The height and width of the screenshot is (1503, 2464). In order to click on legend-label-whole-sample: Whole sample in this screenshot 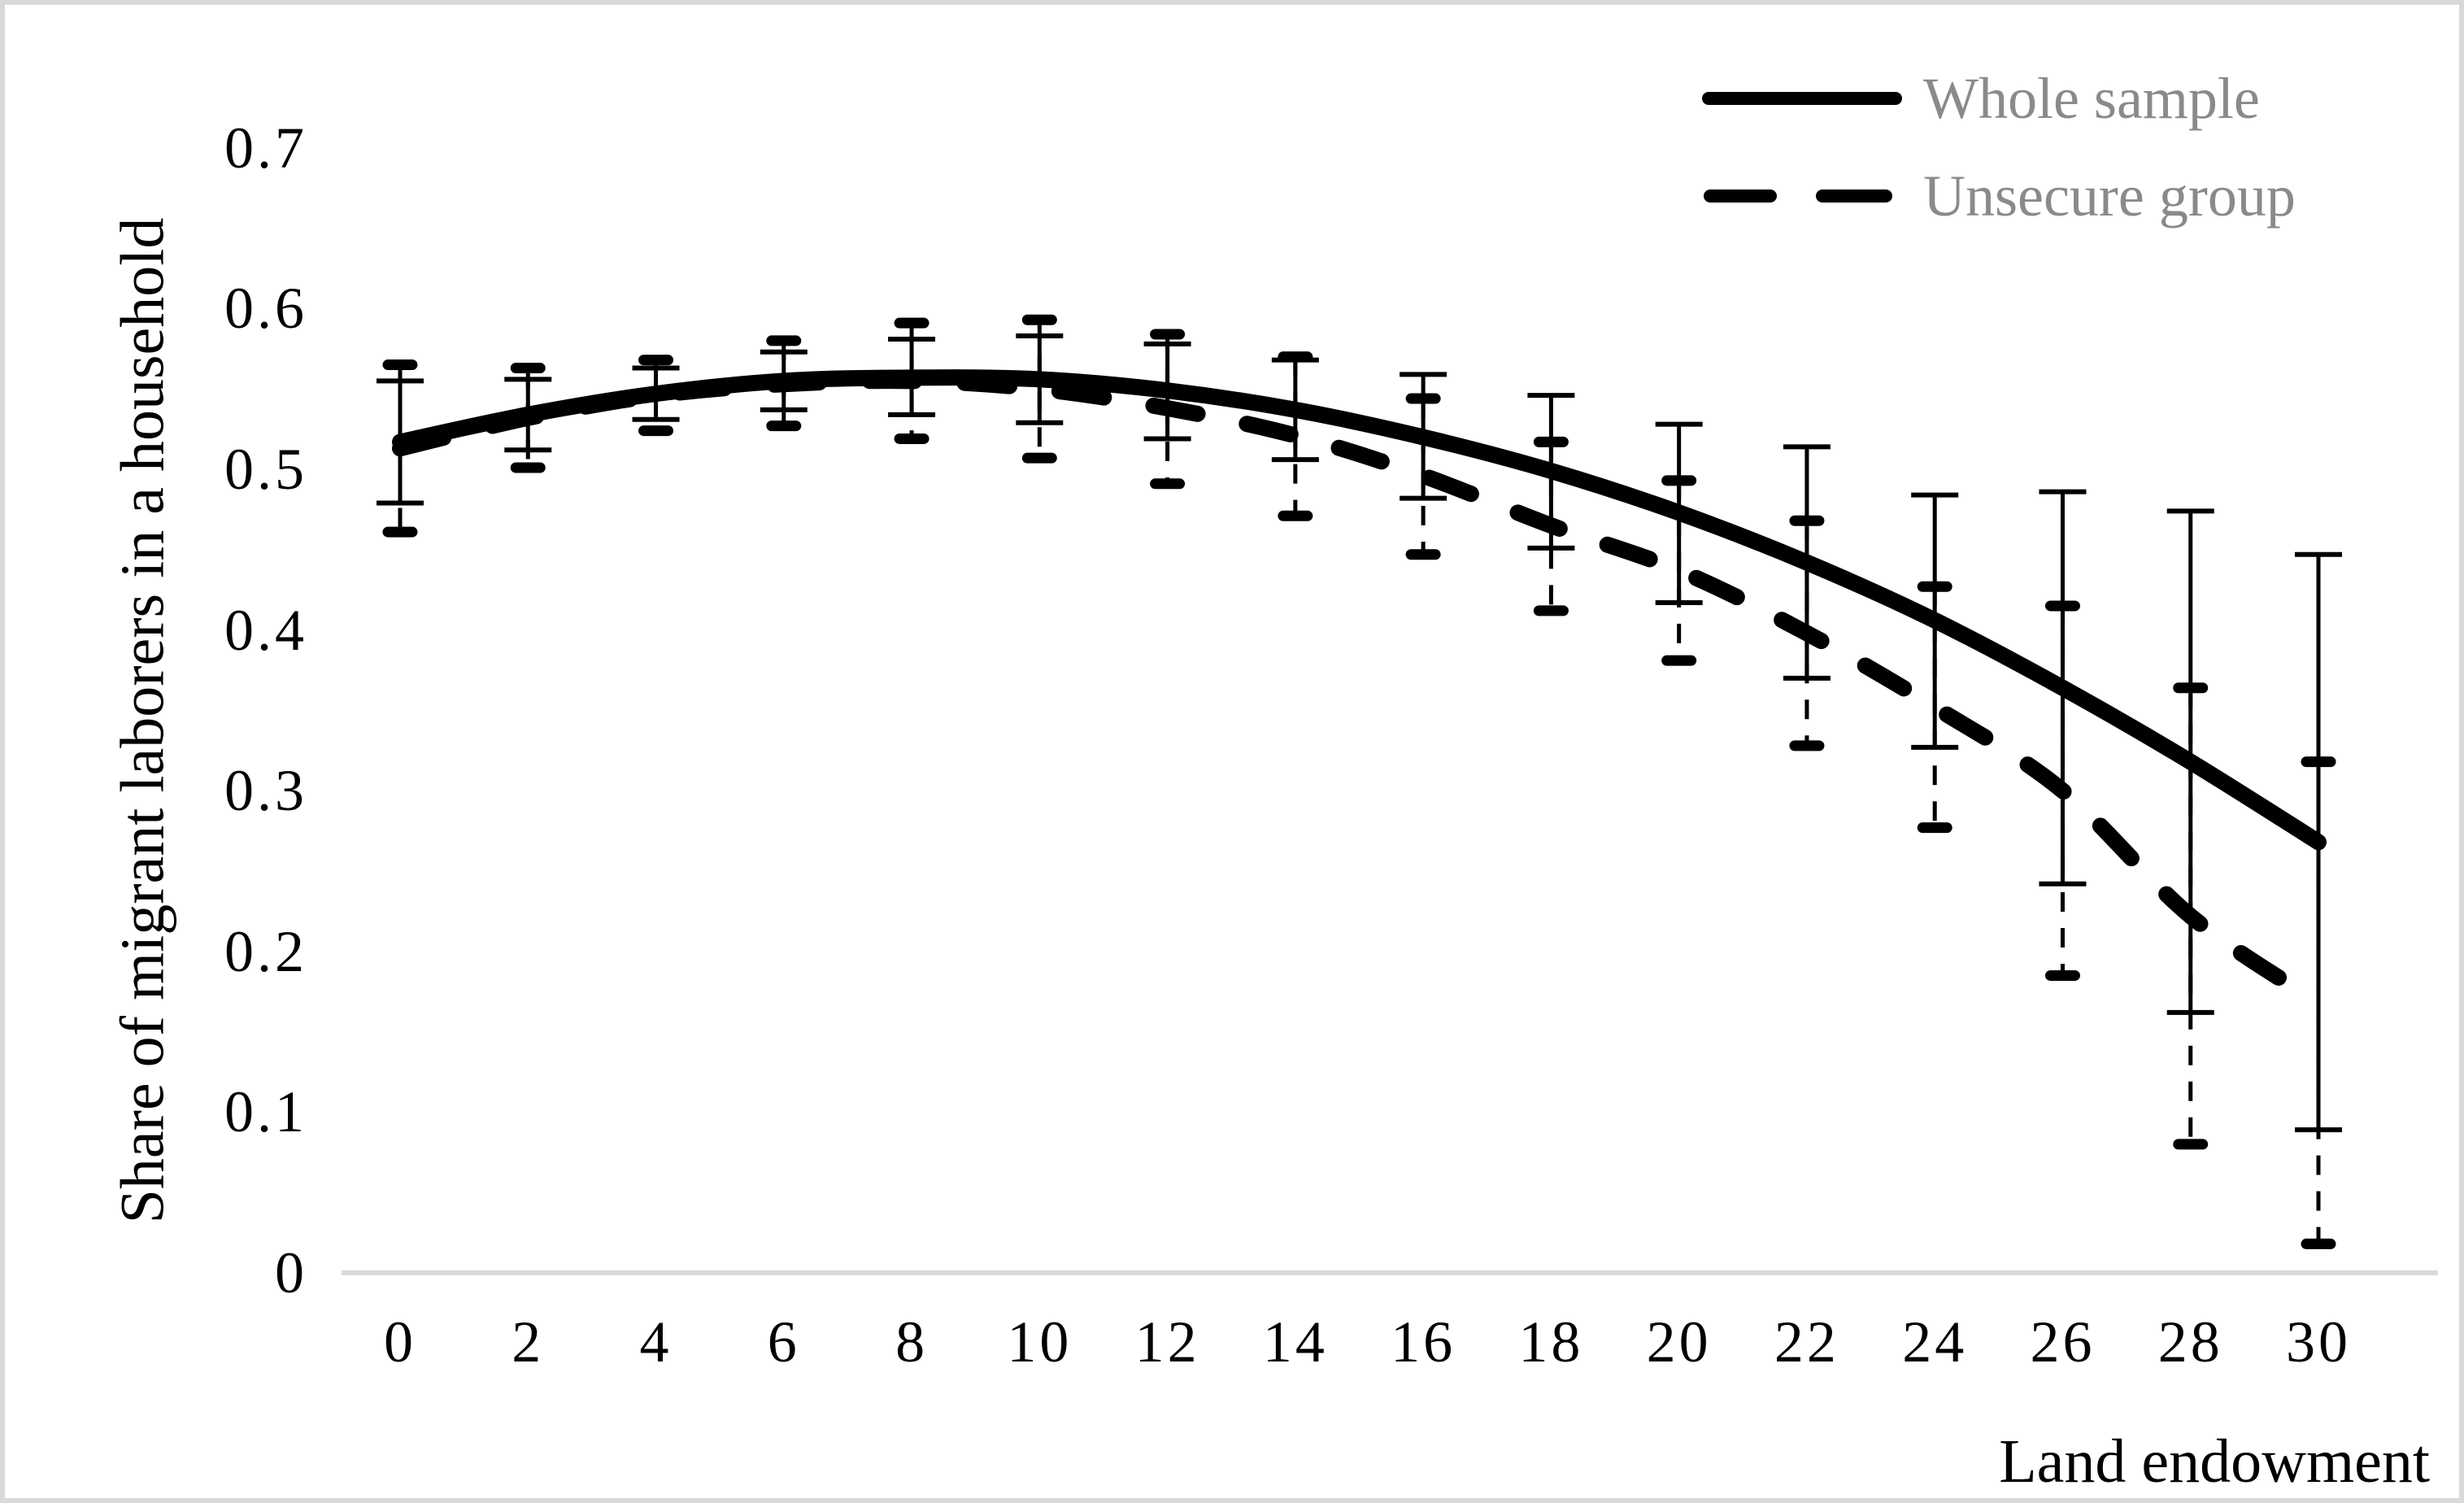, I will do `click(2091, 98)`.